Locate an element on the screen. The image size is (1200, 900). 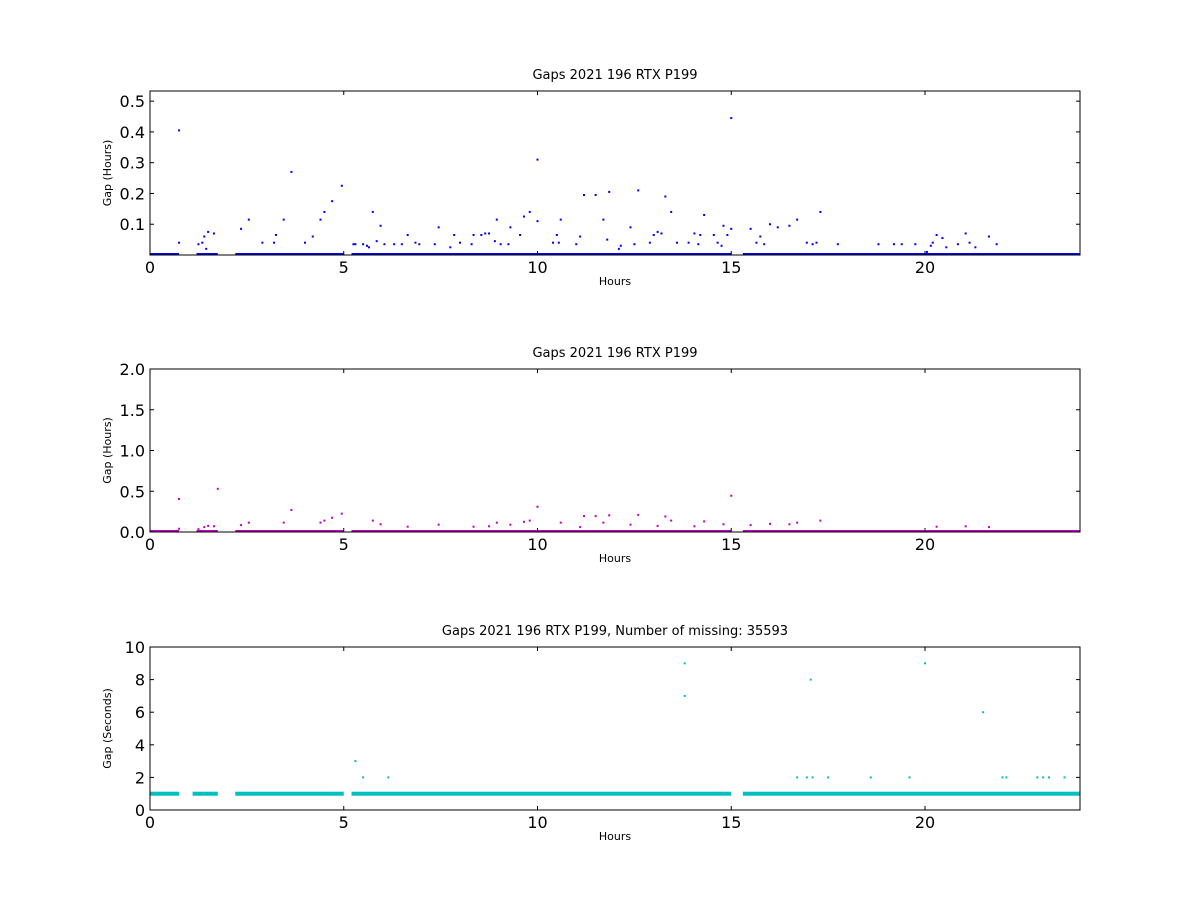
chart-title: Gaps 2021 196 RTX P199 is located at coordinates (614, 75).